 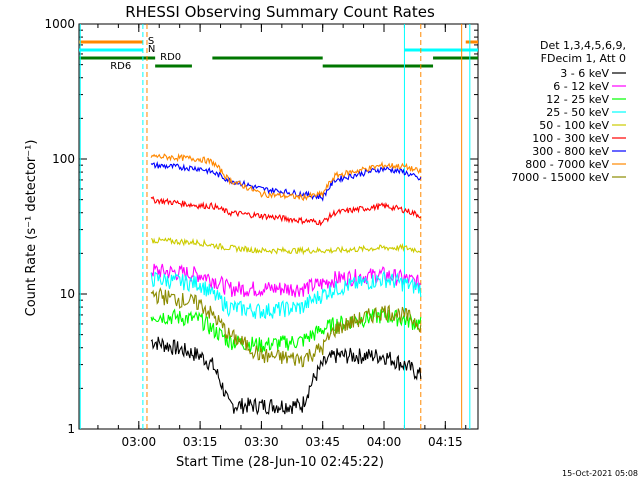 What do you see at coordinates (63, 159) in the screenshot?
I see `y-tick-label: 100` at bounding box center [63, 159].